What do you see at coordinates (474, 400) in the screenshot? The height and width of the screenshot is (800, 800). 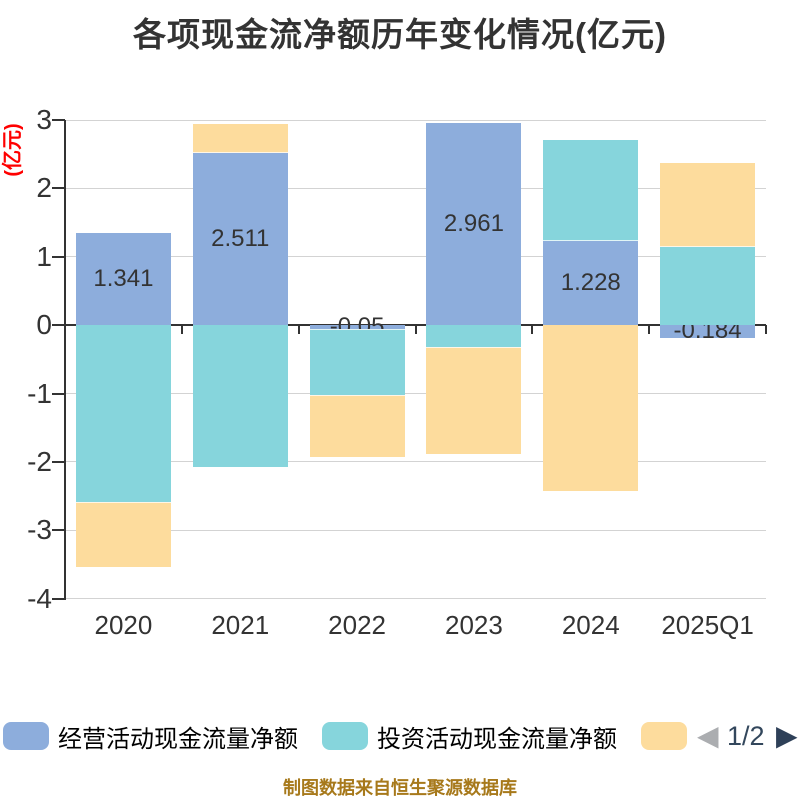 I see `bar-2023-series3` at bounding box center [474, 400].